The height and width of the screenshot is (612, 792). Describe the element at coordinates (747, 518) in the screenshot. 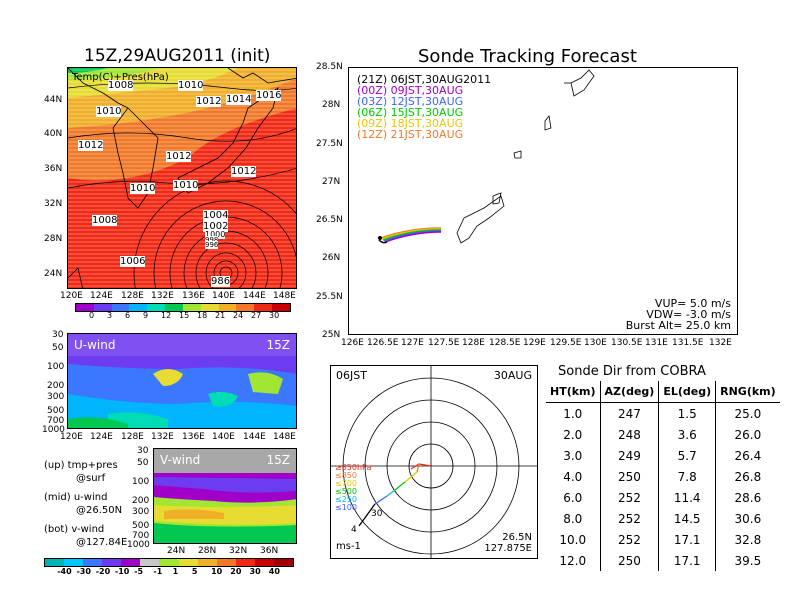

I see `table-cell: 30.6` at that location.